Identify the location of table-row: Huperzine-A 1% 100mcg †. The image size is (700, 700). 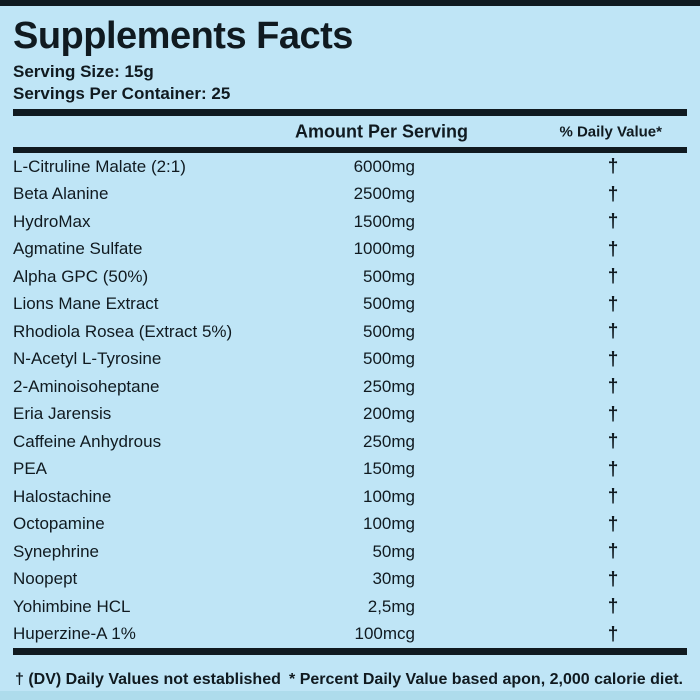
(350, 635).